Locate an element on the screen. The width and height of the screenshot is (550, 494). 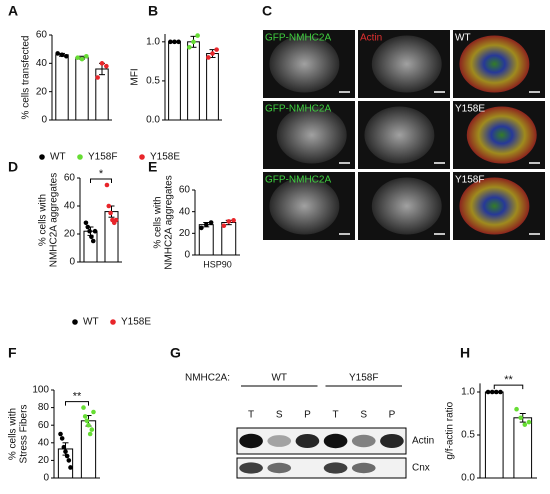
y-tick-label: 0.0 is located at coordinates (468, 478).